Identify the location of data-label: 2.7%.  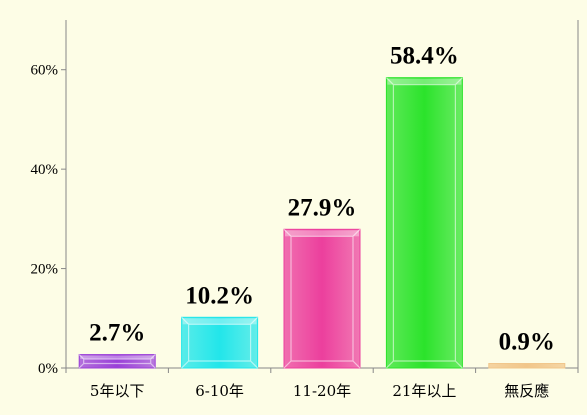
(117, 333).